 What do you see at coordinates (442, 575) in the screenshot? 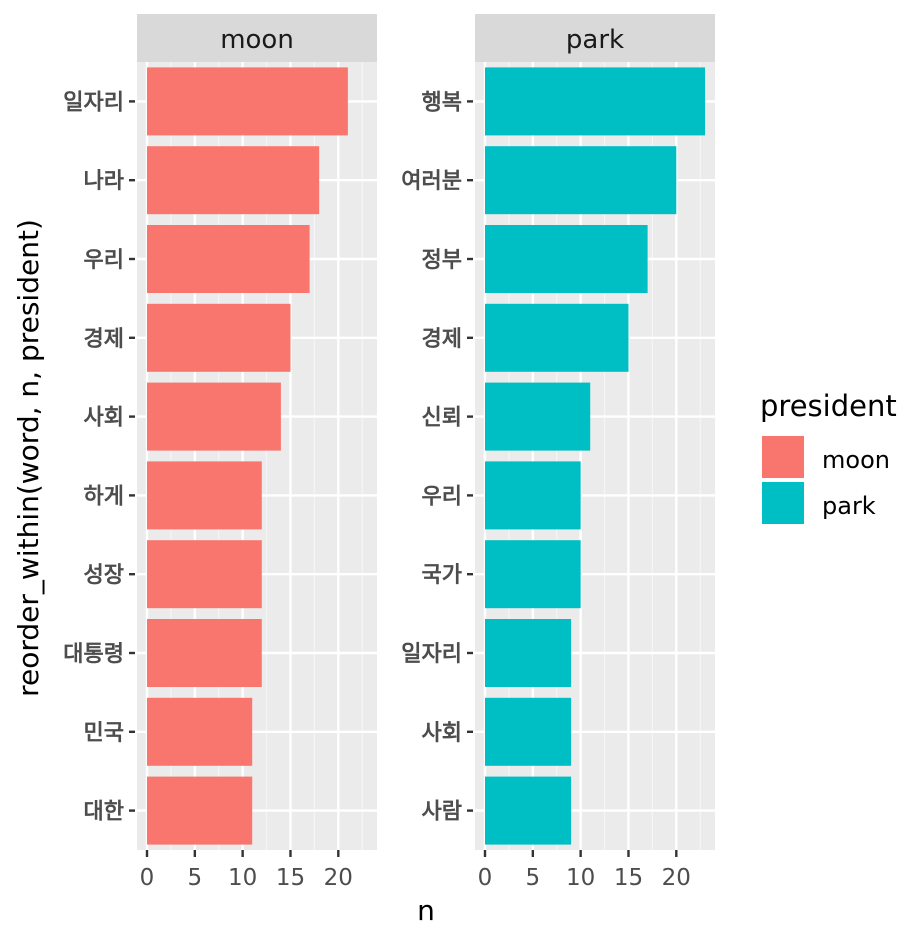
I see `y-tick-label-park-6: 국가` at bounding box center [442, 575].